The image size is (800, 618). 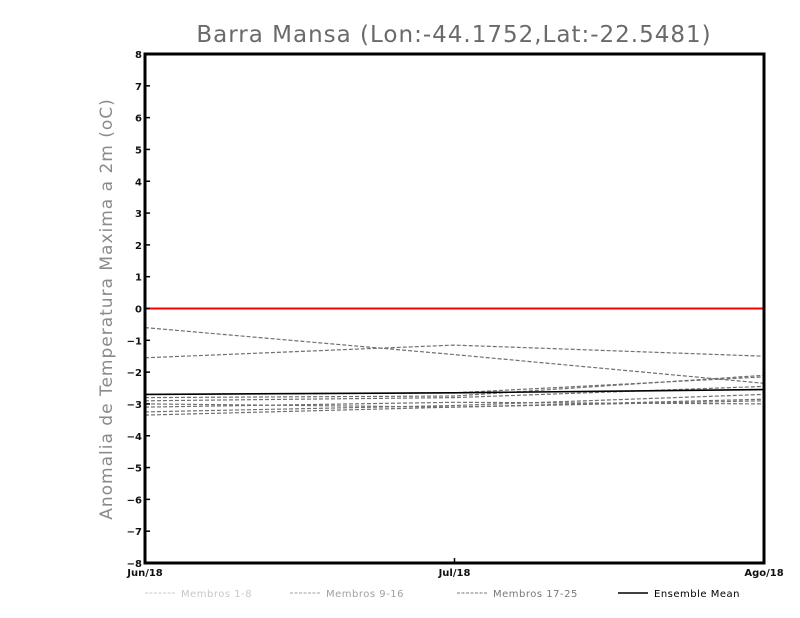 What do you see at coordinates (107, 309) in the screenshot?
I see `y-axis-label: Anomalia de Temperatura Maxima a 2m (oC)` at bounding box center [107, 309].